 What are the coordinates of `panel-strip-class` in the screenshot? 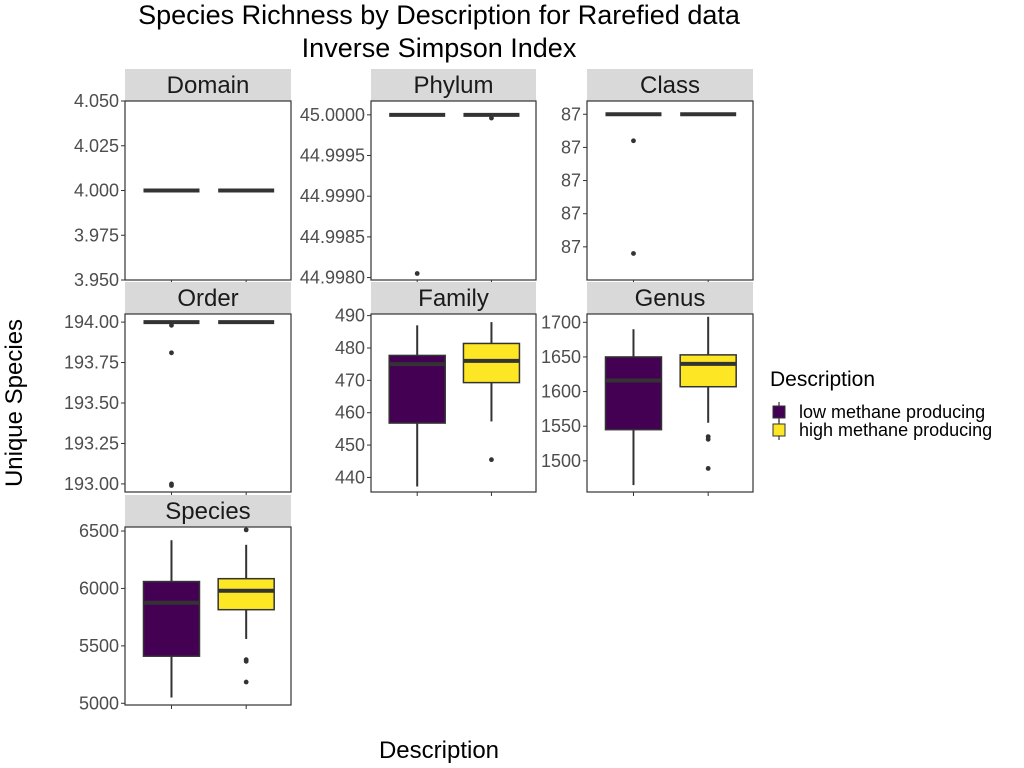 It's located at (670, 85).